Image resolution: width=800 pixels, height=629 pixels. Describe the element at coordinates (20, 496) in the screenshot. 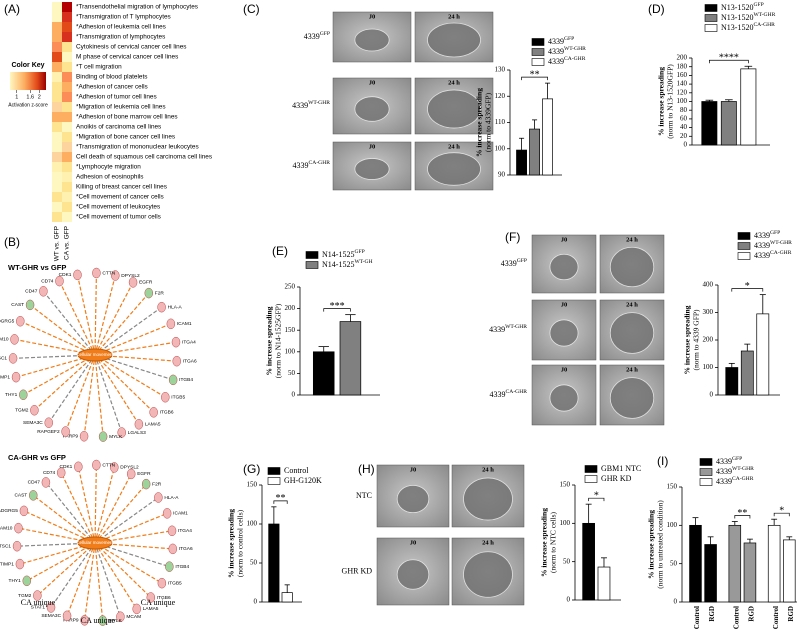

I see `network-node-label: CAST` at that location.